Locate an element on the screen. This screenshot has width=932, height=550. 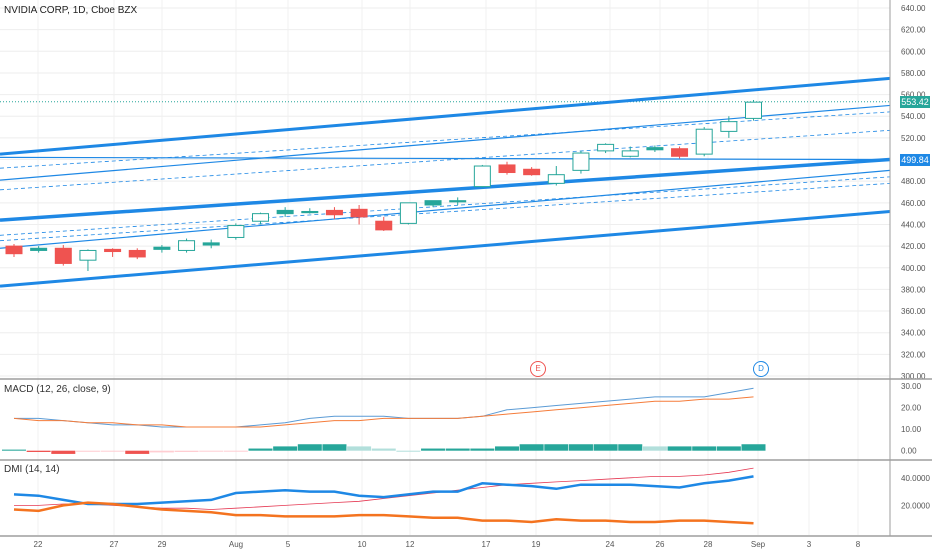
dividend-event-marker: D is located at coordinates (761, 369).